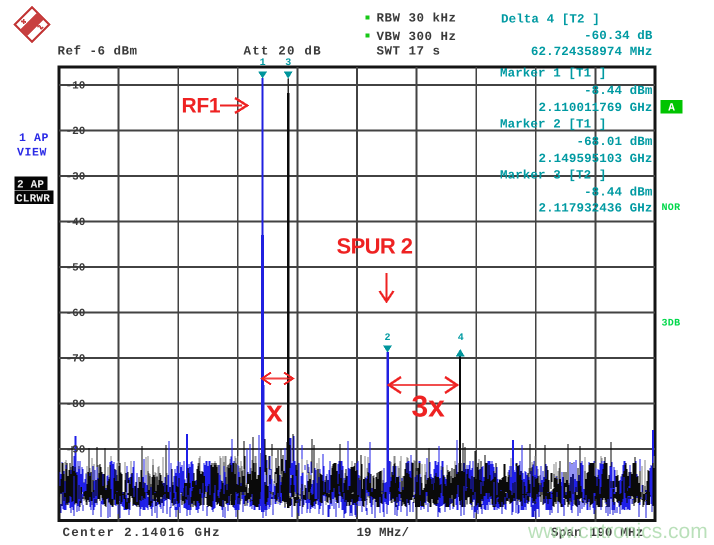  I want to click on svg-text: Marker 1 [T1 ], so click(553, 74).